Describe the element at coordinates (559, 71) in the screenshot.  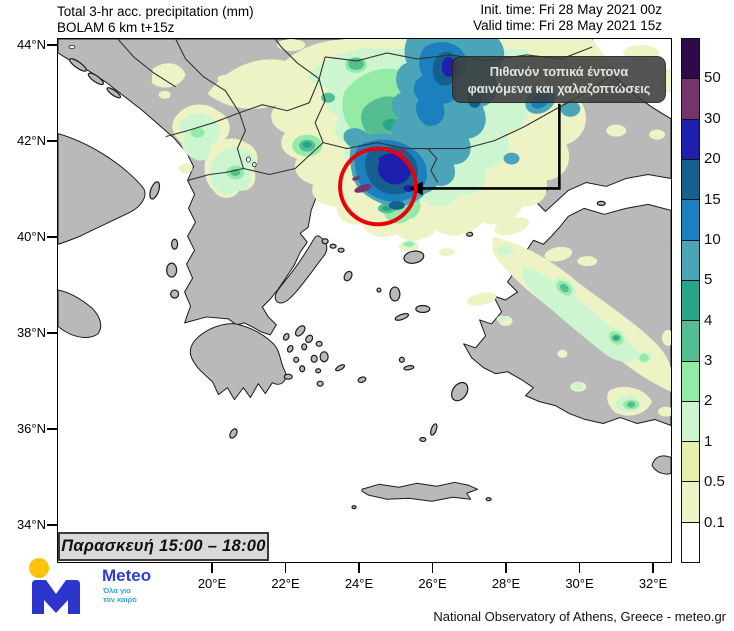
I see `warning-line1: Πιθανόν τοπικά έντονα` at that location.